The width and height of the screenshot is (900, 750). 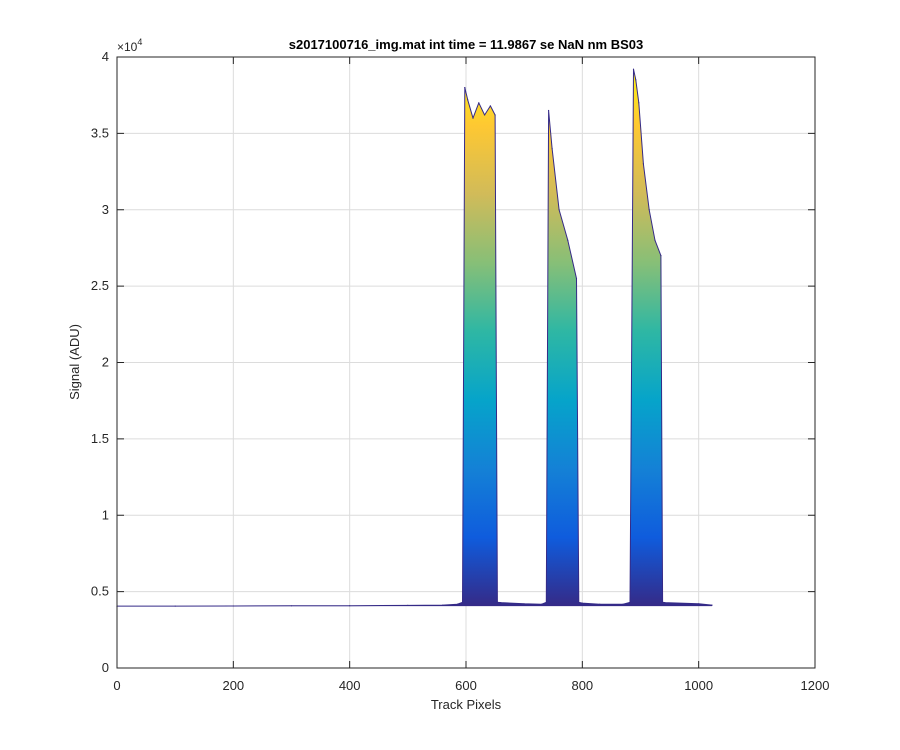 What do you see at coordinates (116, 685) in the screenshot?
I see `x-tick-label: 0` at bounding box center [116, 685].